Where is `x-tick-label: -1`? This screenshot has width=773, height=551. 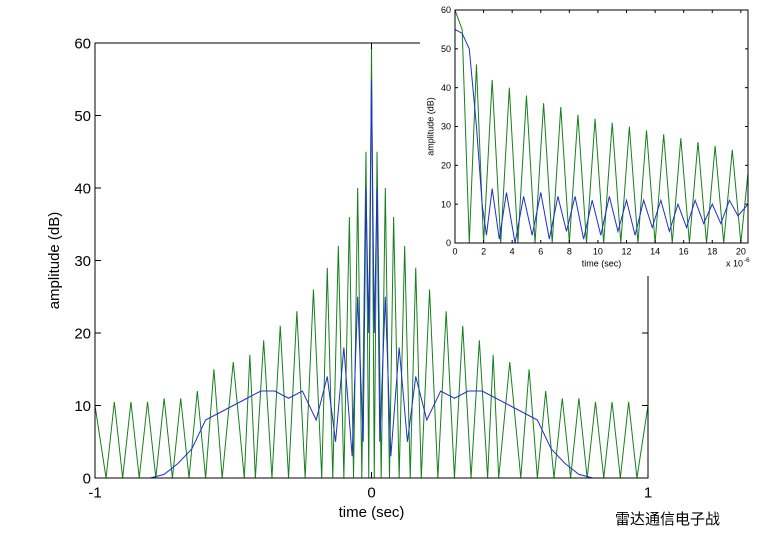 x-tick-label: -1 is located at coordinates (94, 493).